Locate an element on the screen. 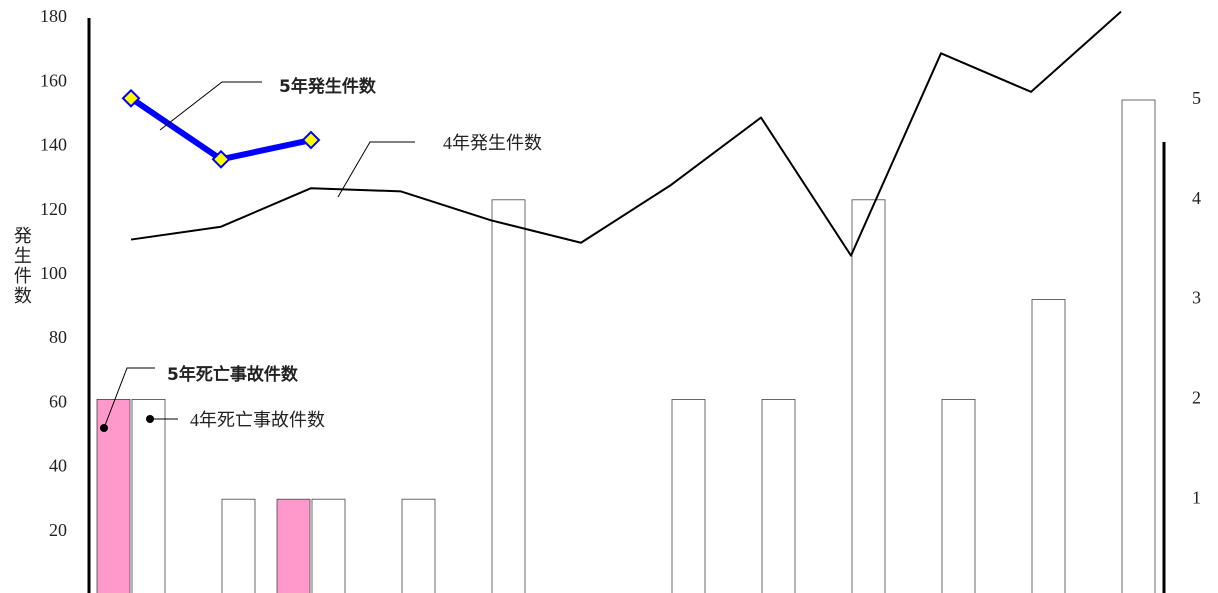 This screenshot has height=593, width=1218. y2-tick-label: 5 is located at coordinates (1196, 98).